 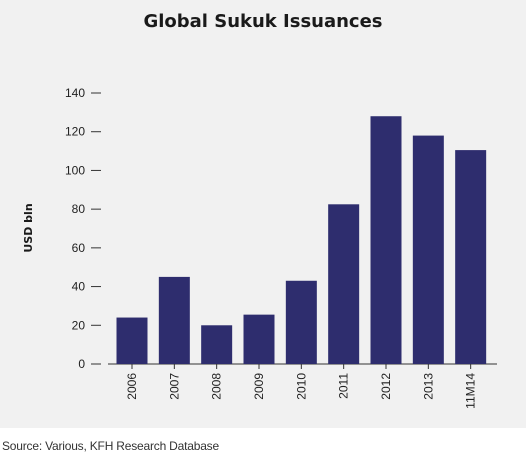 What do you see at coordinates (217, 386) in the screenshot?
I see `x-tick-label-2008: 2008` at bounding box center [217, 386].